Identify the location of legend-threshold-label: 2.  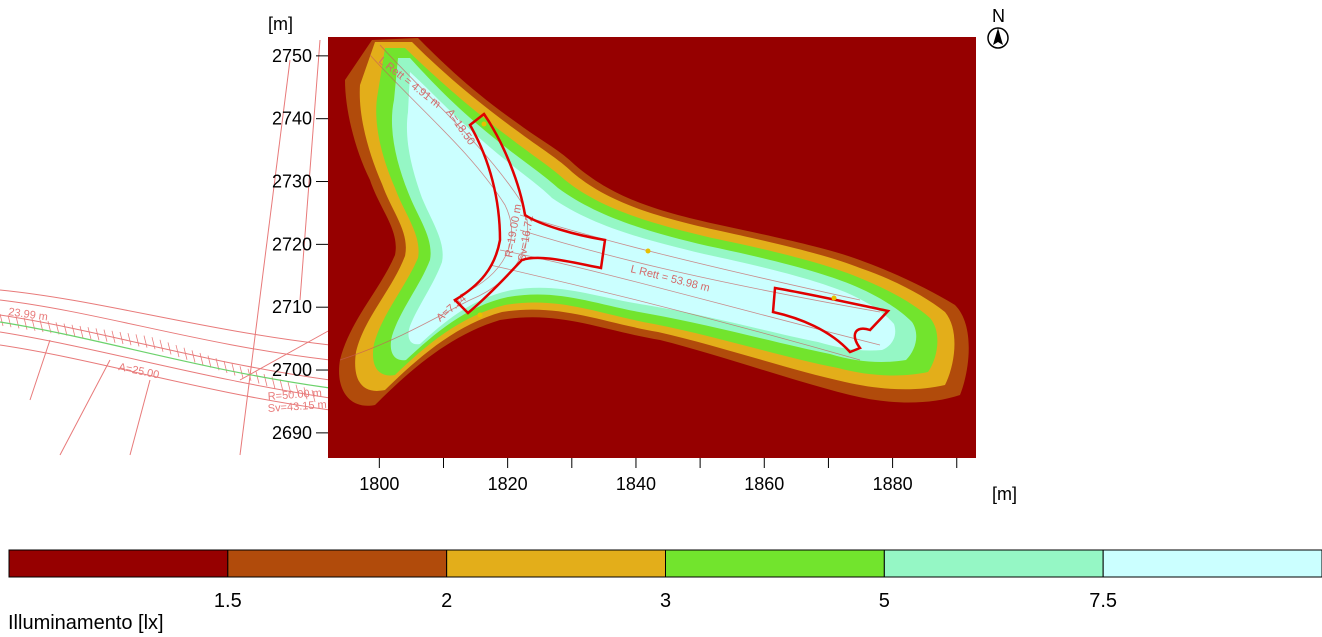
(446, 601).